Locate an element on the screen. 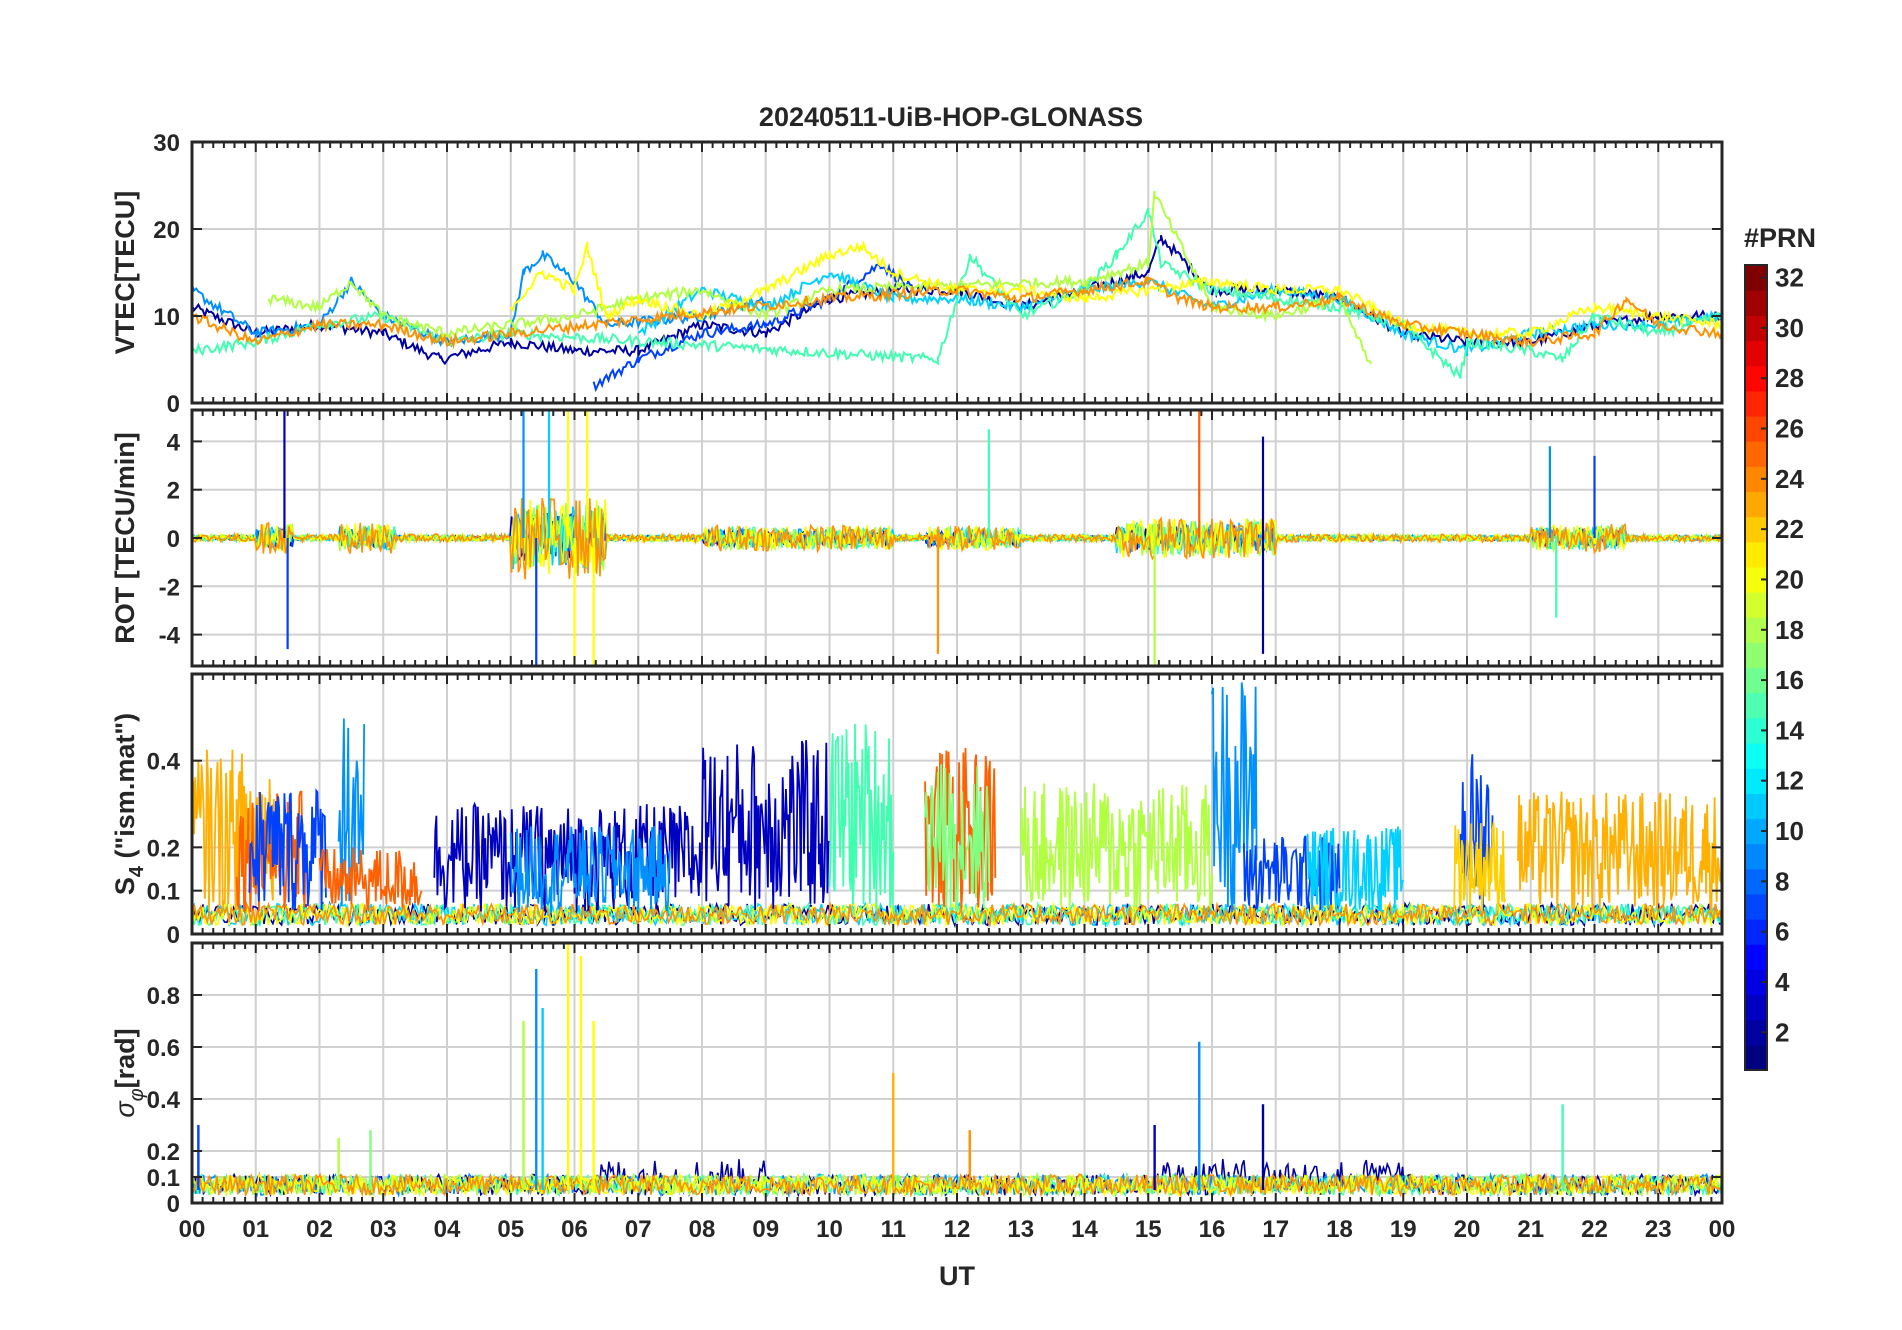 The width and height of the screenshot is (1902, 1330). x-tick-label: 14 is located at coordinates (1084, 1229).